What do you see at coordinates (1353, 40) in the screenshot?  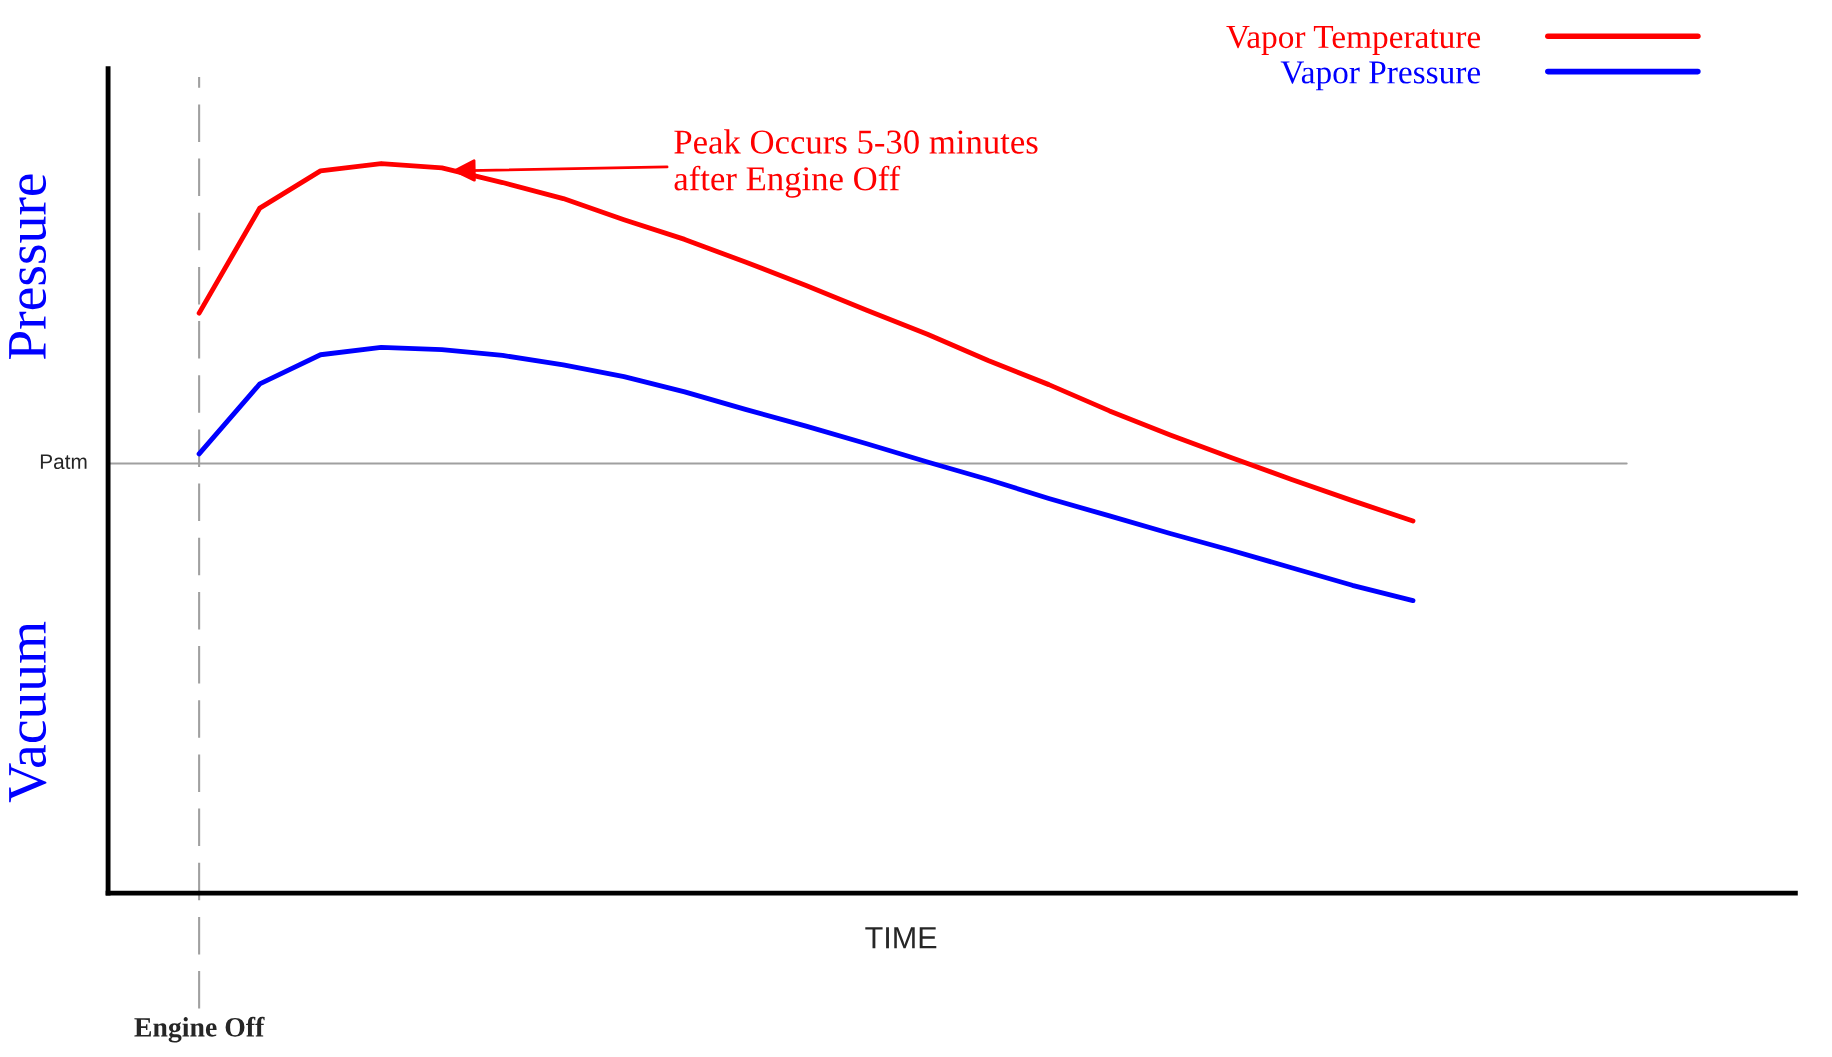 I see `legend-label: Vapor Temperature` at bounding box center [1353, 40].